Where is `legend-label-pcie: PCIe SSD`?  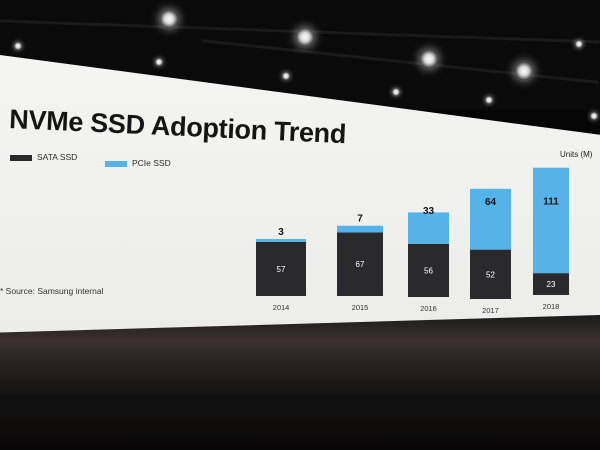
legend-label-pcie: PCIe SSD is located at coordinates (151, 163).